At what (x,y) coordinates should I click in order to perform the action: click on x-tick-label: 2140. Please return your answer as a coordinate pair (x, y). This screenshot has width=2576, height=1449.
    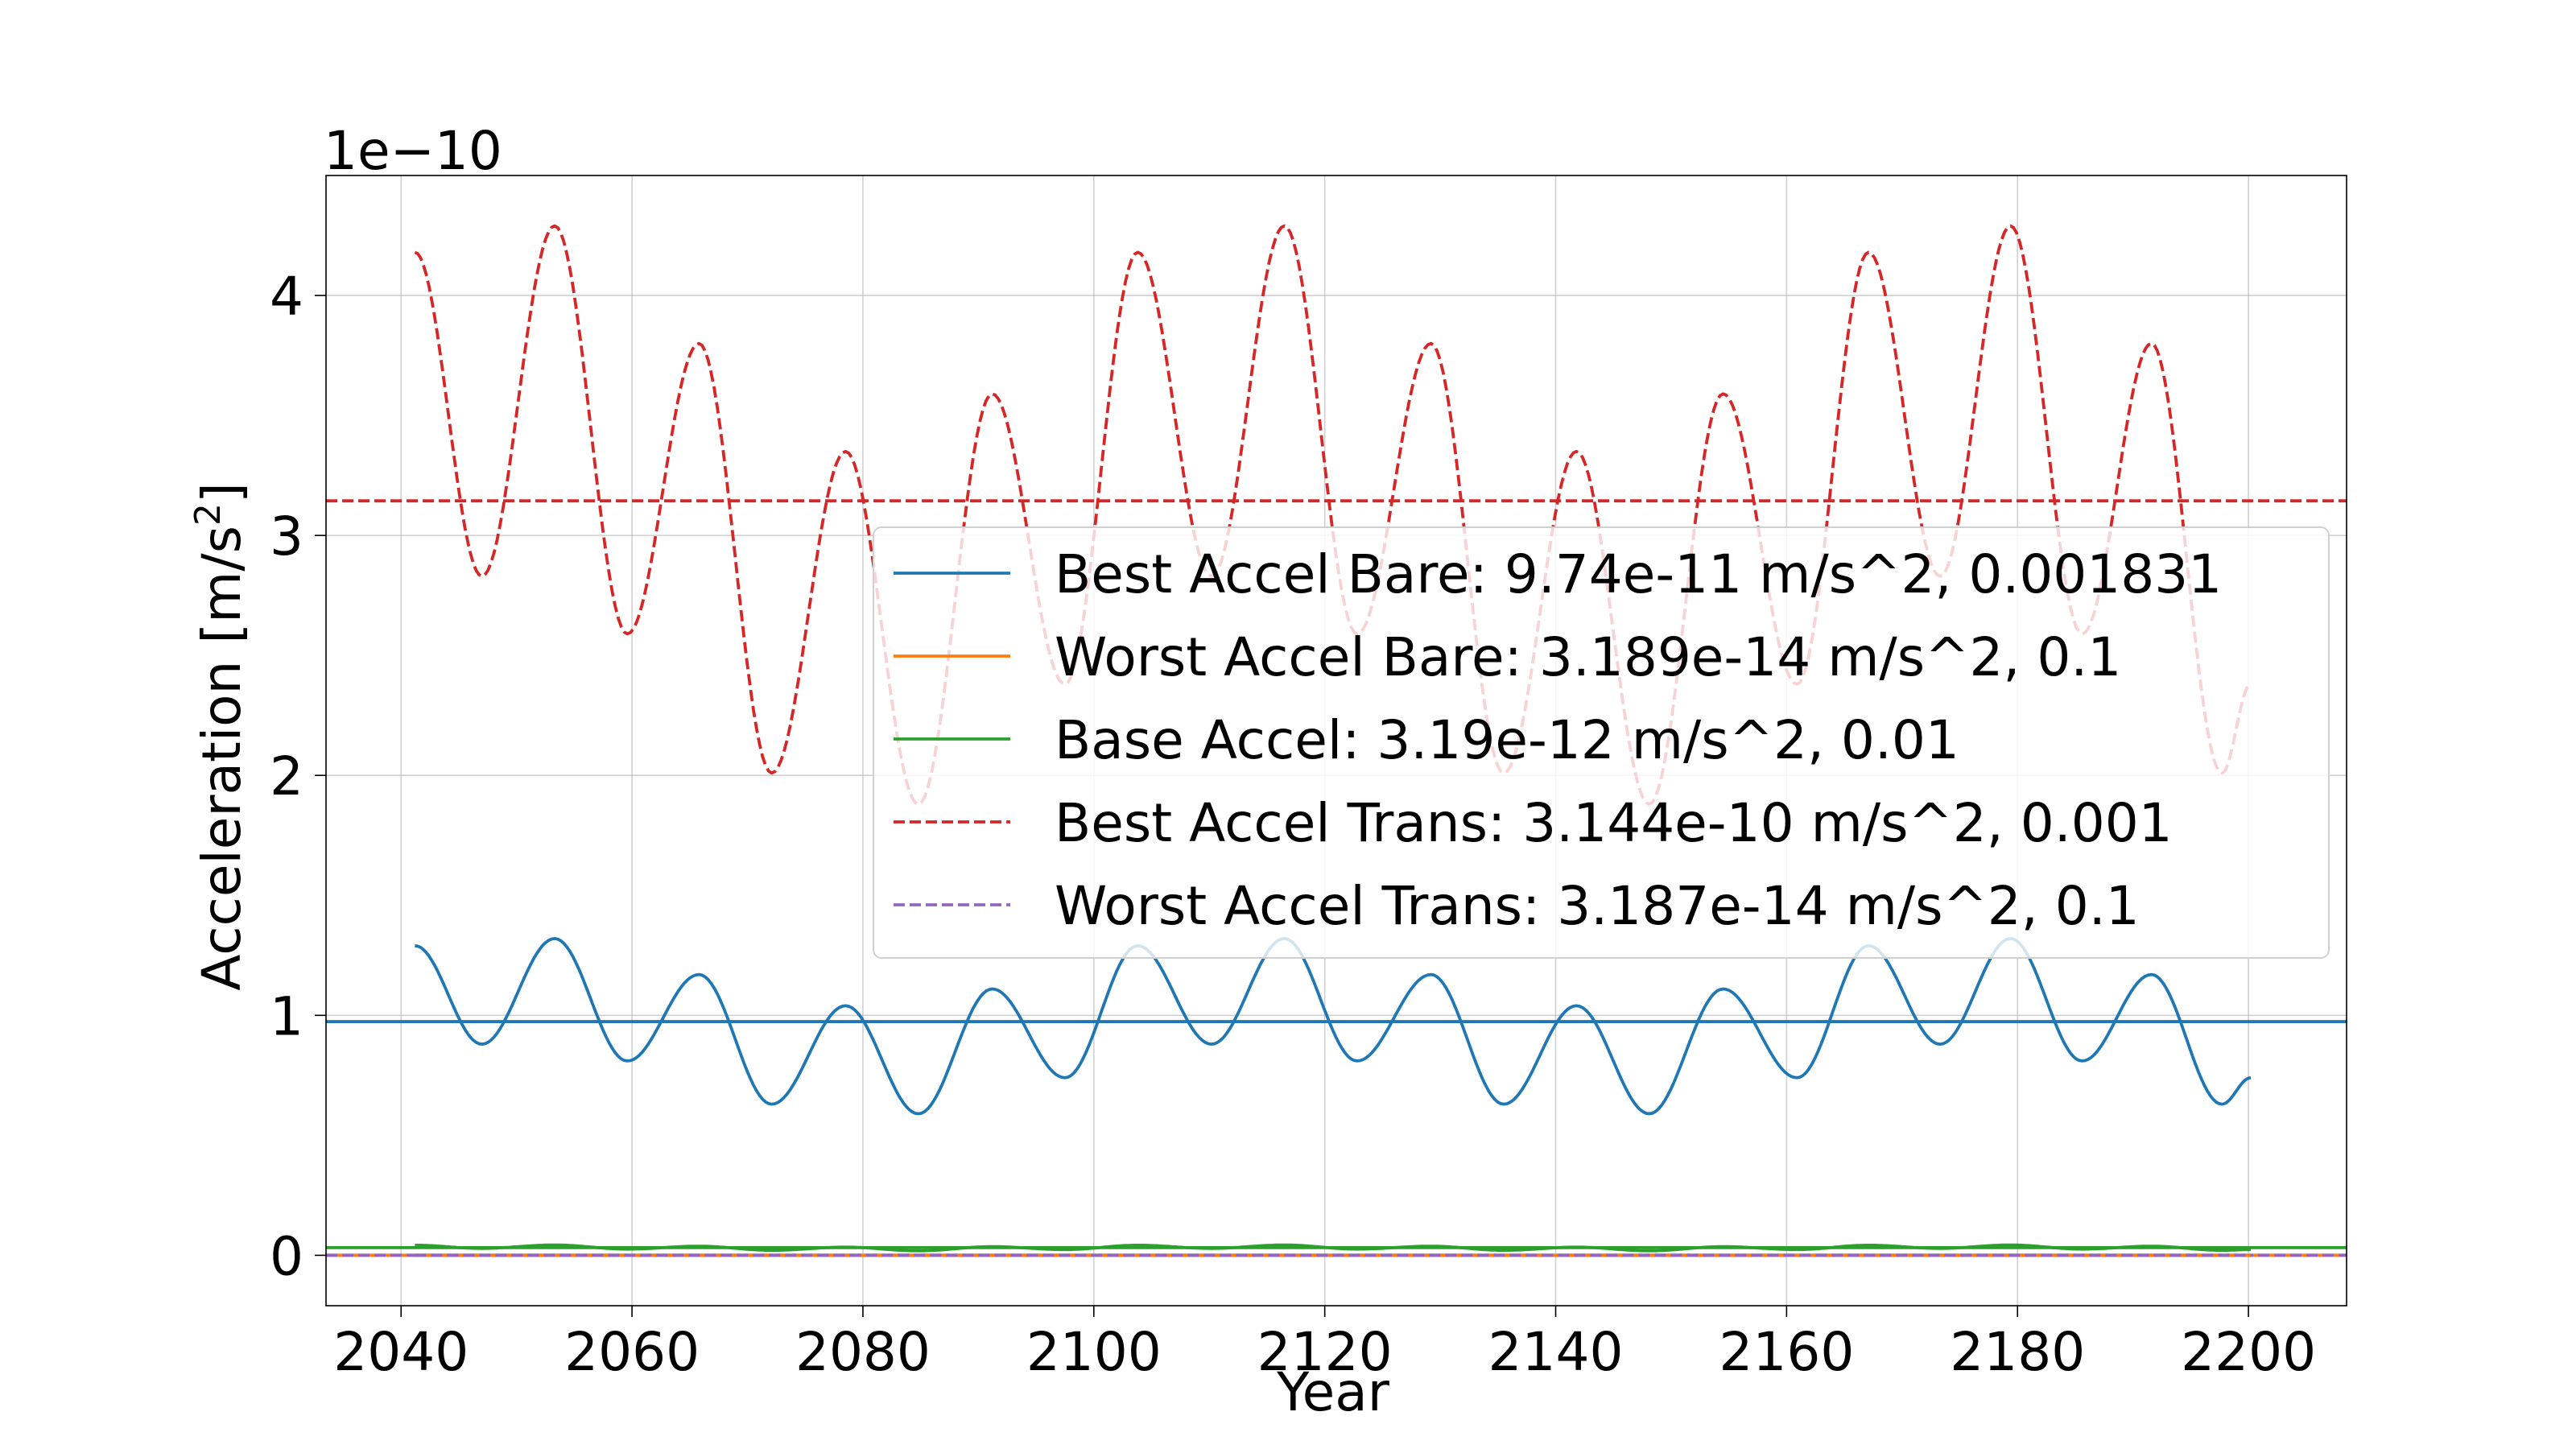
    Looking at the image, I should click on (1556, 1352).